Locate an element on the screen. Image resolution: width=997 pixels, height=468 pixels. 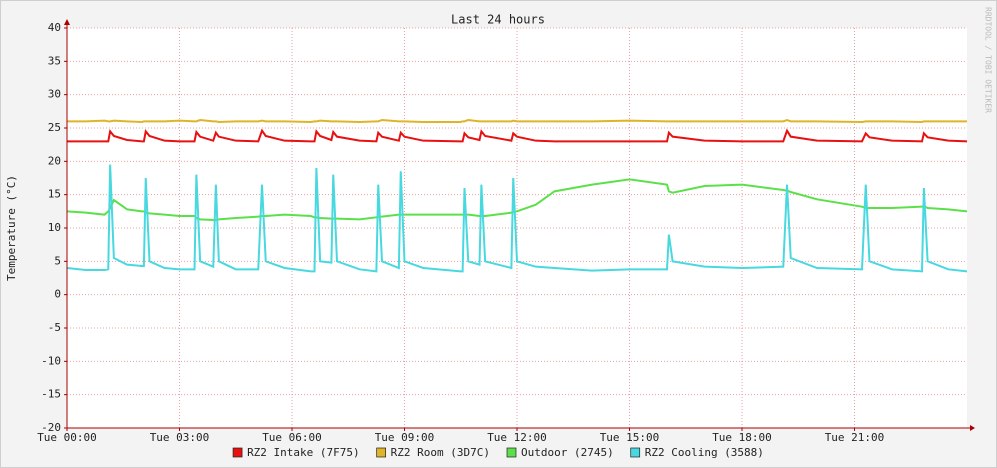
legend-item: RZ2 Room (3D7C) is located at coordinates (433, 452).